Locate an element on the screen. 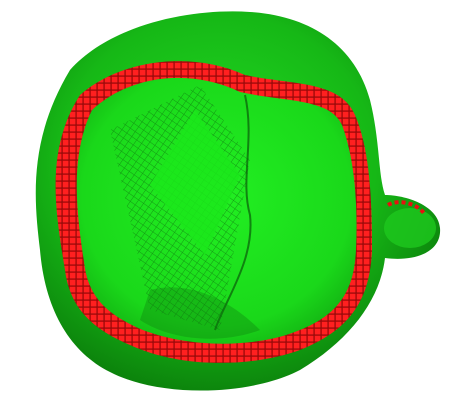 The height and width of the screenshot is (403, 452). knob-rim is located at coordinates (406, 208).